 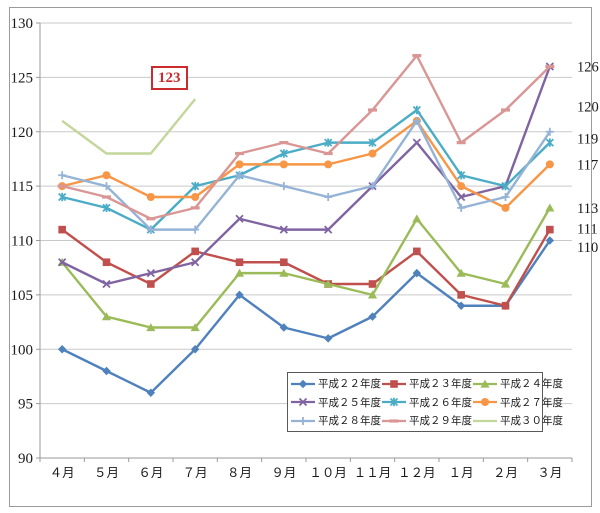 I want to click on legend-item: 平成２２年度, so click(x=335, y=384).